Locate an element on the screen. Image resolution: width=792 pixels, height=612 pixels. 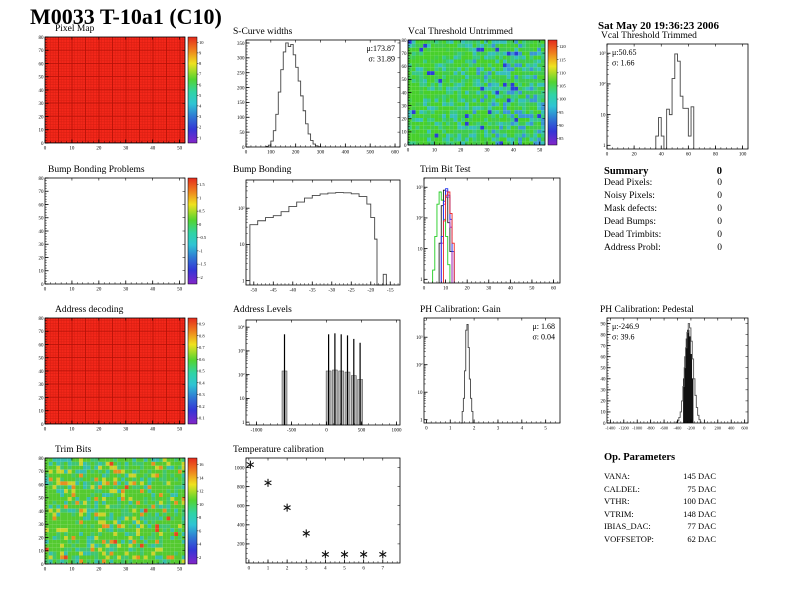
summary-label: Address Probl: is located at coordinates (632, 248).